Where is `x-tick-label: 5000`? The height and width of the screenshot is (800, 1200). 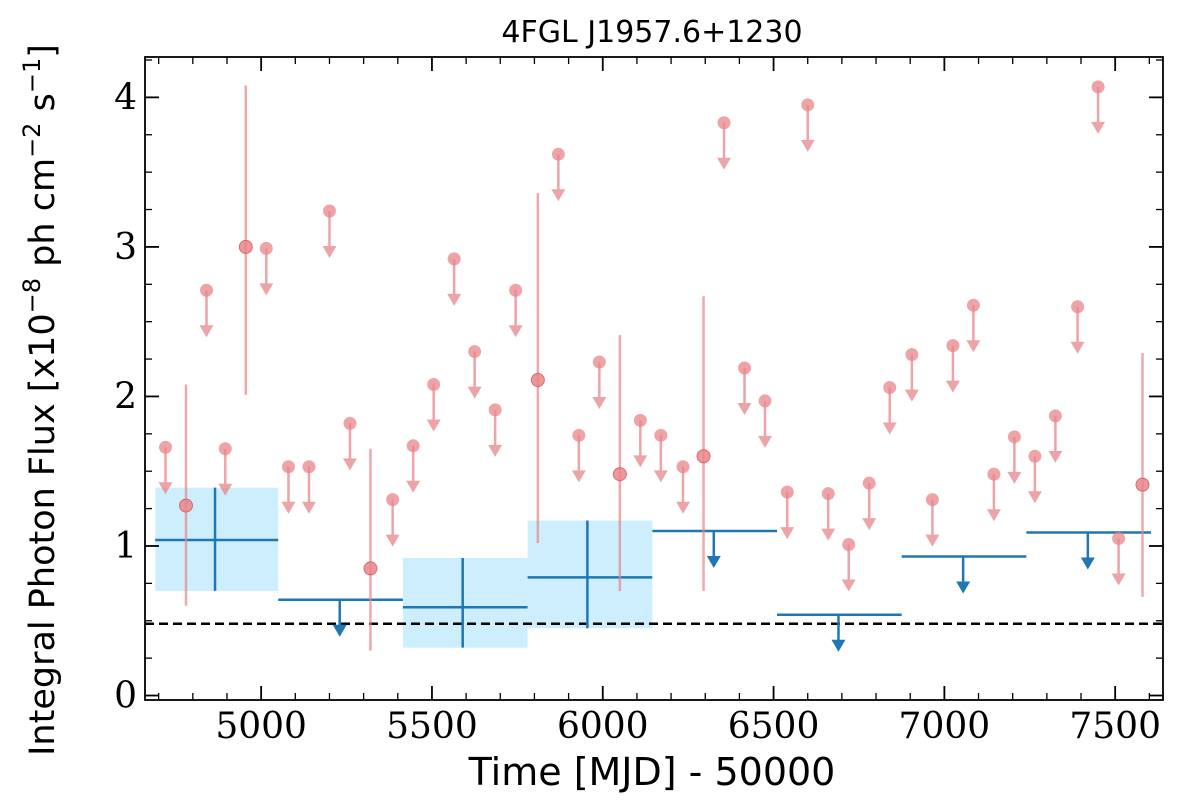 x-tick-label: 5000 is located at coordinates (261, 726).